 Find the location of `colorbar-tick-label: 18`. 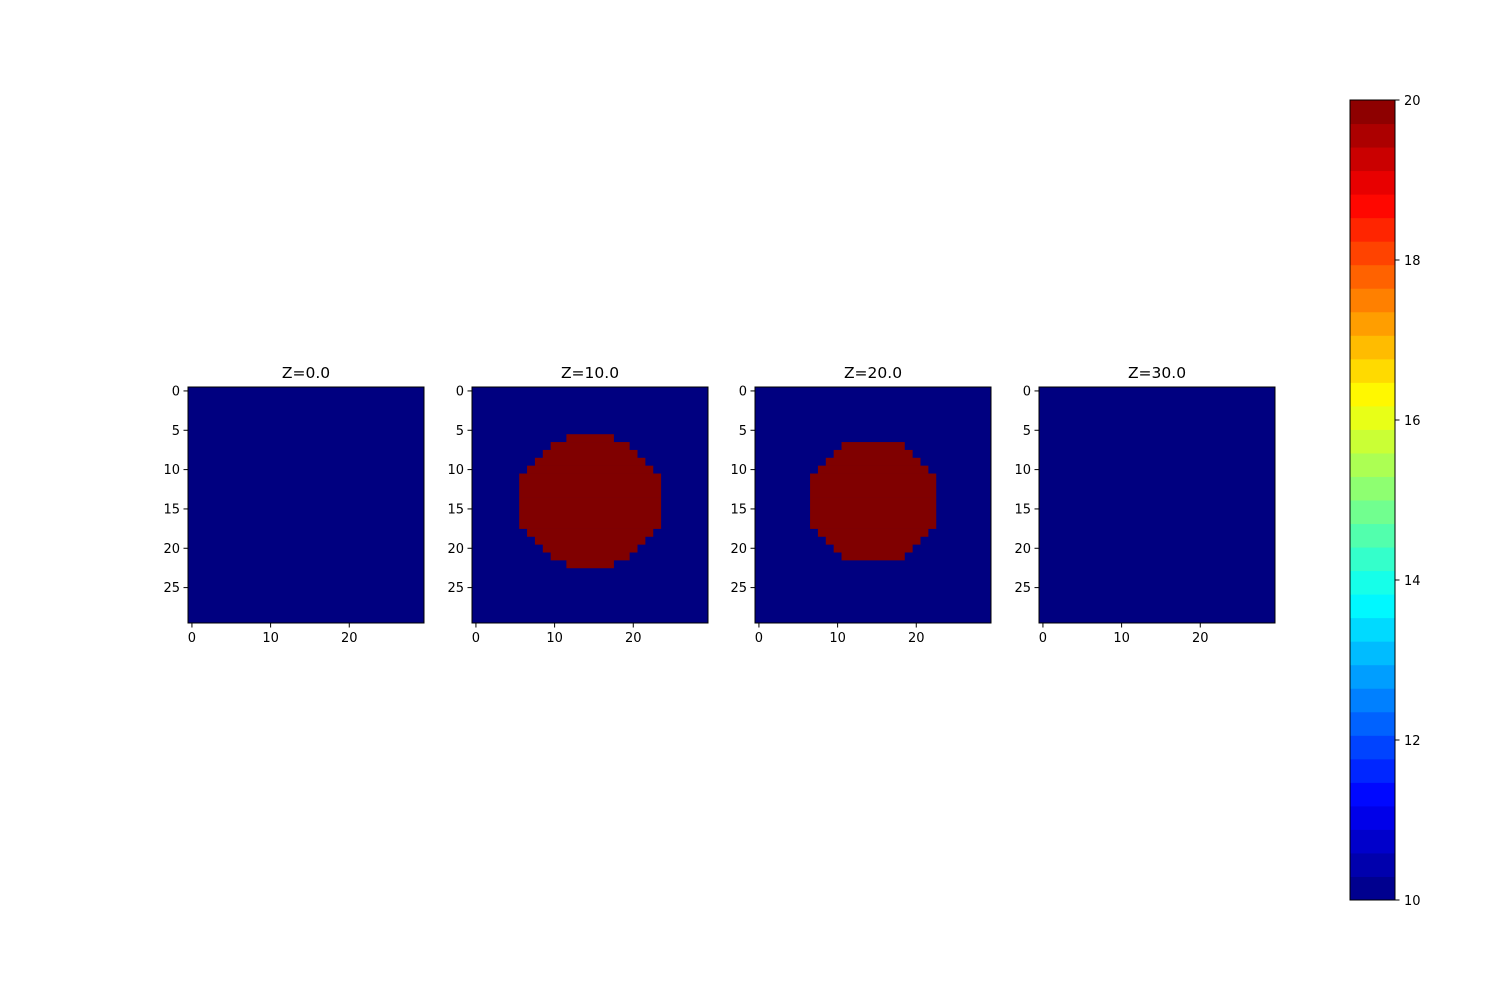

colorbar-tick-label: 18 is located at coordinates (1412, 261).